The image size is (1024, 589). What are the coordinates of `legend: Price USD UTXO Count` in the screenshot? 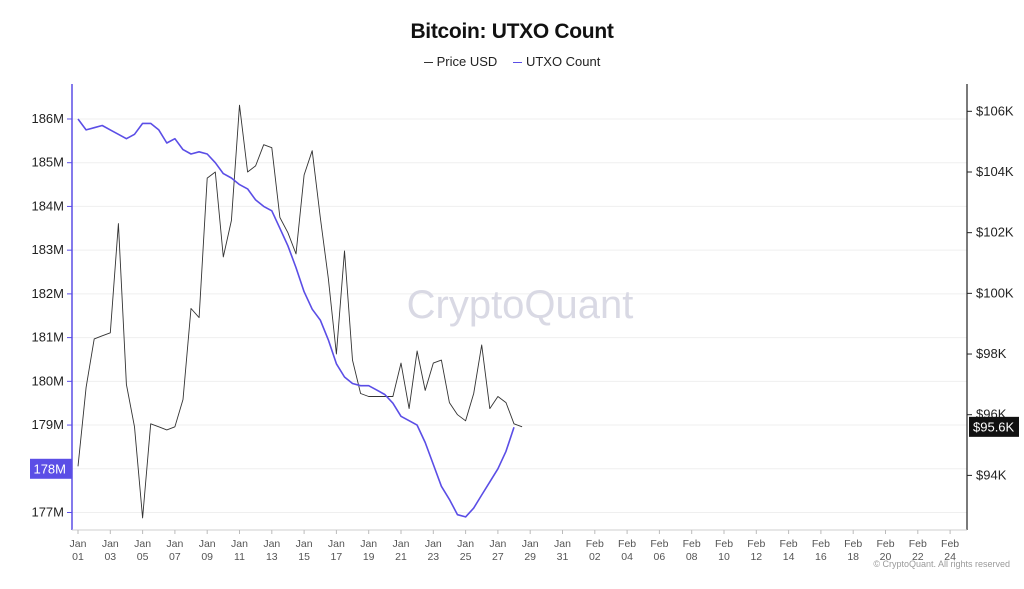 It's located at (512, 61).